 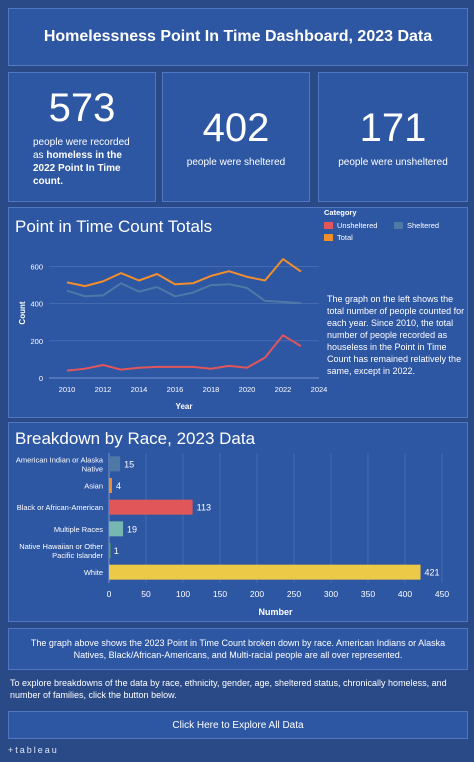 I want to click on category-label: Native Hawaiian or Other Pacific Islander, so click(x=61, y=551).